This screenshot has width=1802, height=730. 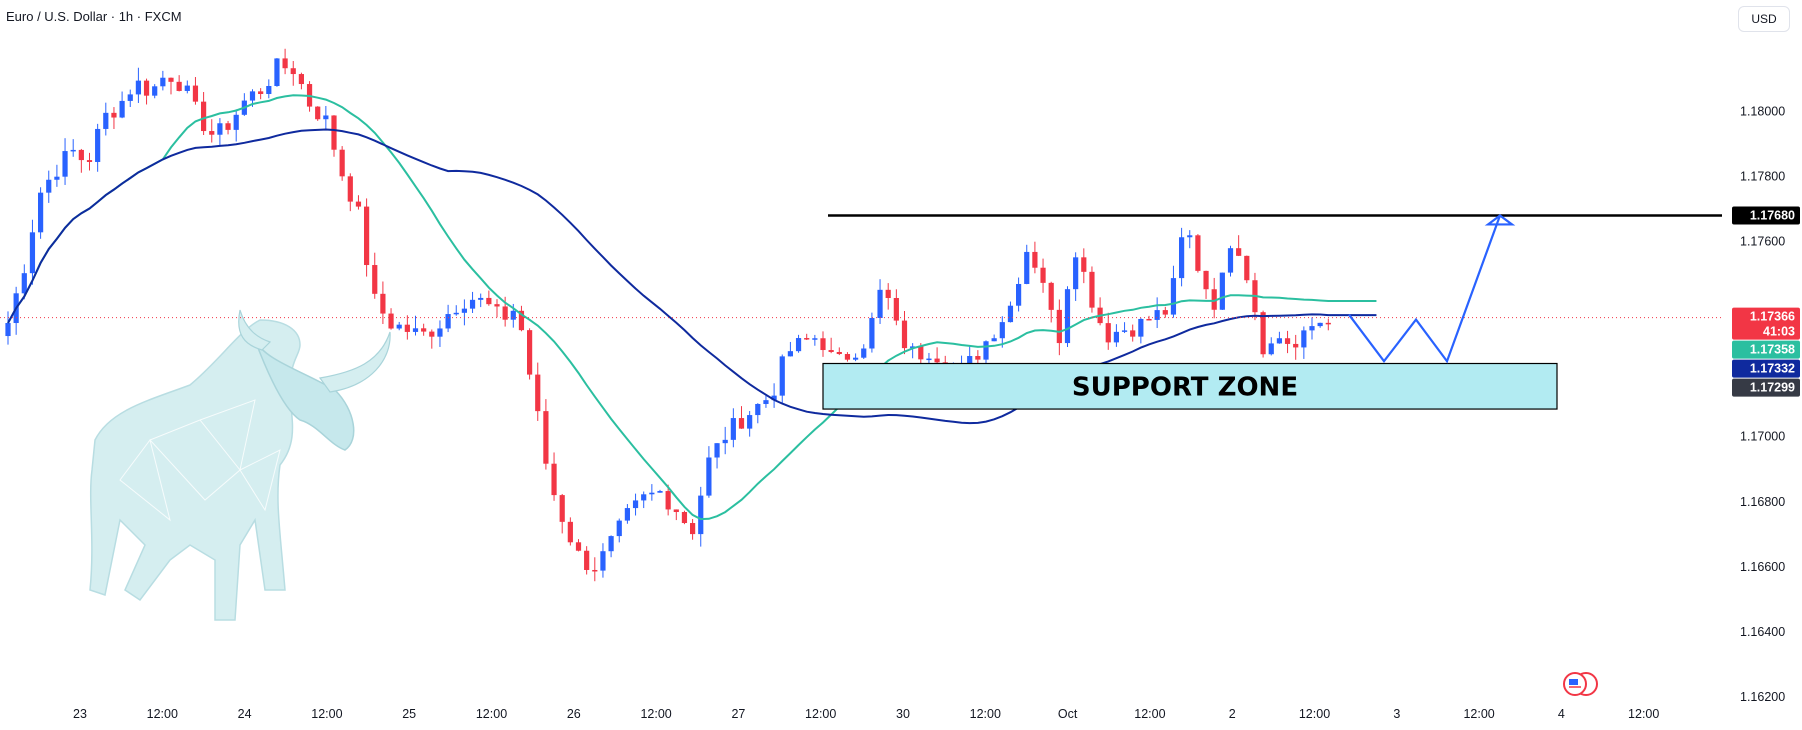 I want to click on price-label: 1.17358, so click(x=1766, y=349).